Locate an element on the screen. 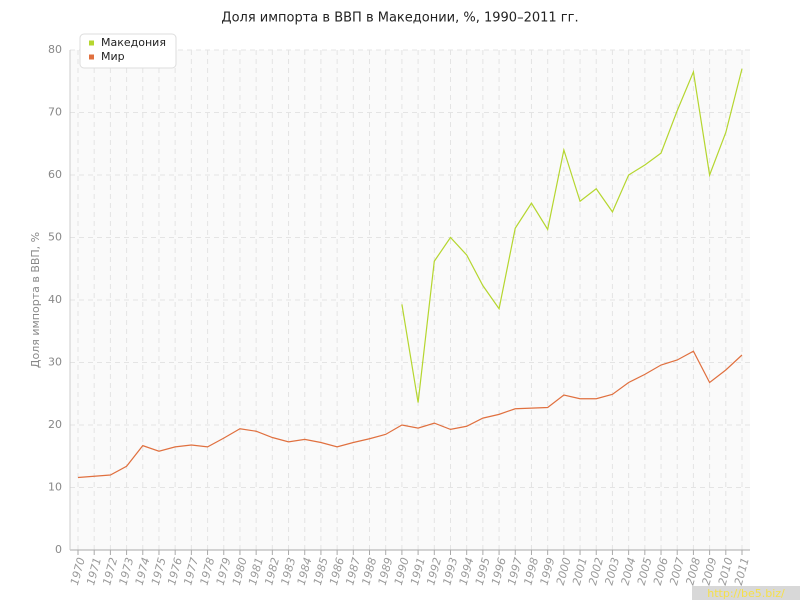  y-tick-label: 70 is located at coordinates (55, 112).